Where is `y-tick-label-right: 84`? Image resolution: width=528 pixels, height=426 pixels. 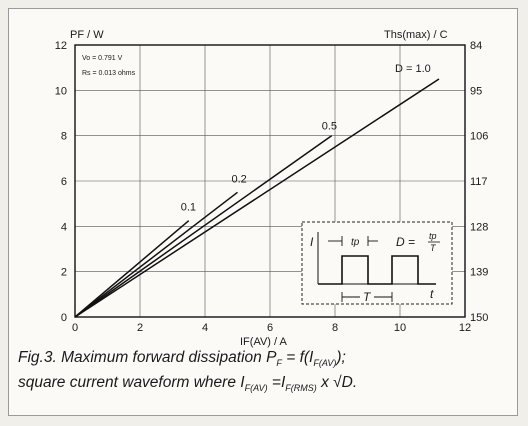
y-tick-label-right: 84 is located at coordinates (476, 46).